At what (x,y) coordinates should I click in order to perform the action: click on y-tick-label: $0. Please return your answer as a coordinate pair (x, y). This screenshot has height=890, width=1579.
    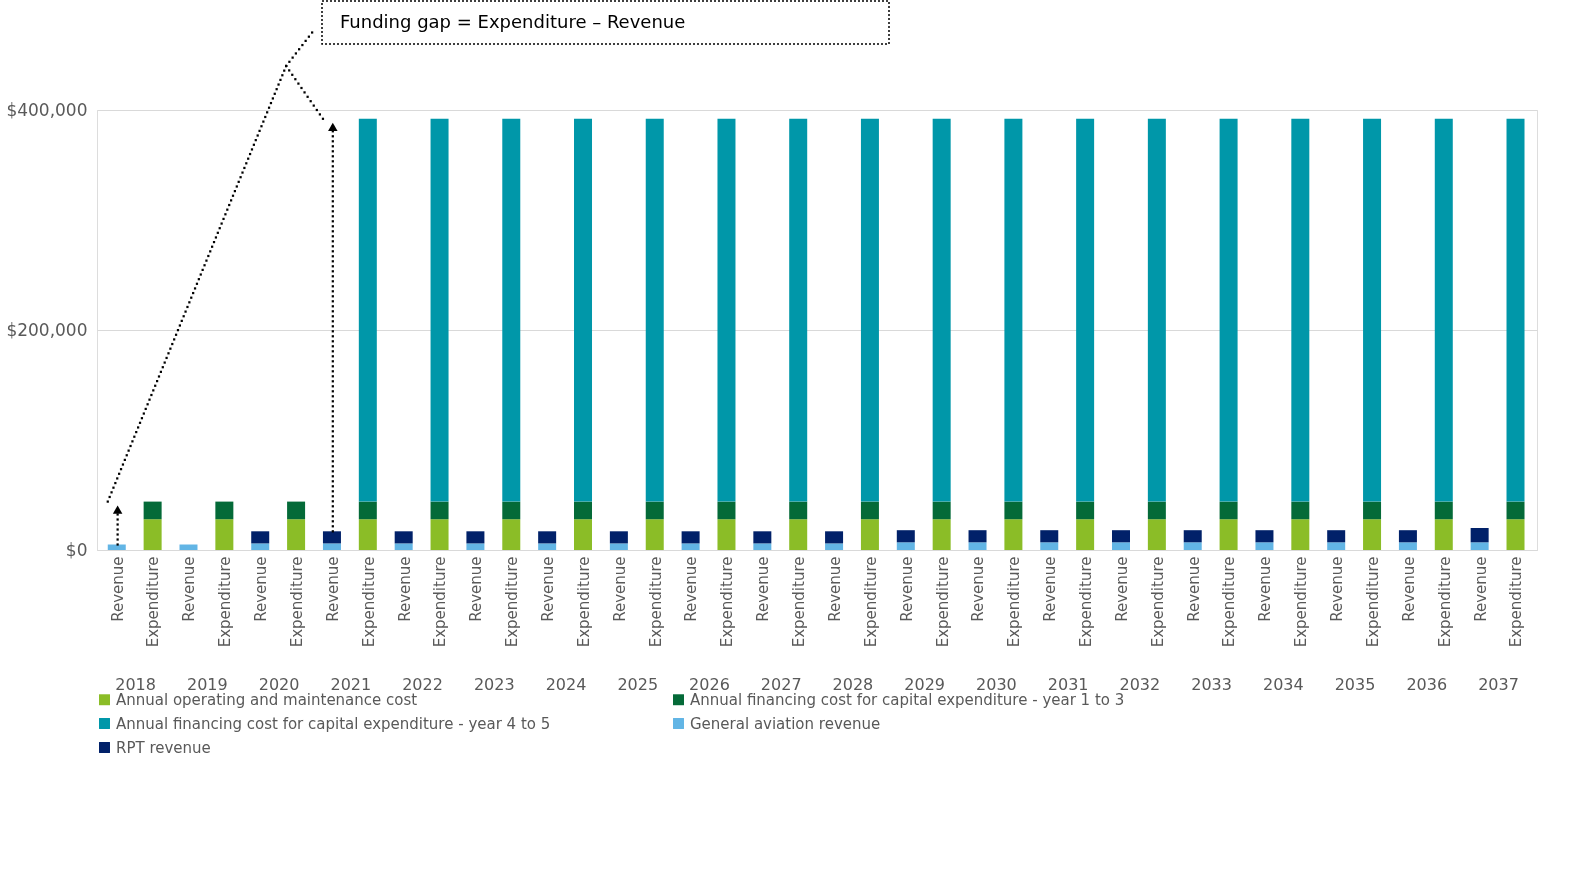
    Looking at the image, I should click on (76, 549).